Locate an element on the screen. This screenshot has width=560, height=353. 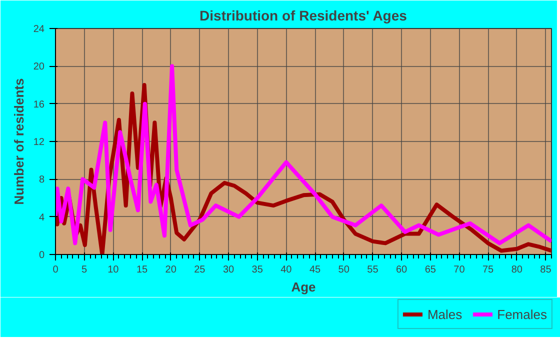
x-tick-label: 60 is located at coordinates (402, 270).